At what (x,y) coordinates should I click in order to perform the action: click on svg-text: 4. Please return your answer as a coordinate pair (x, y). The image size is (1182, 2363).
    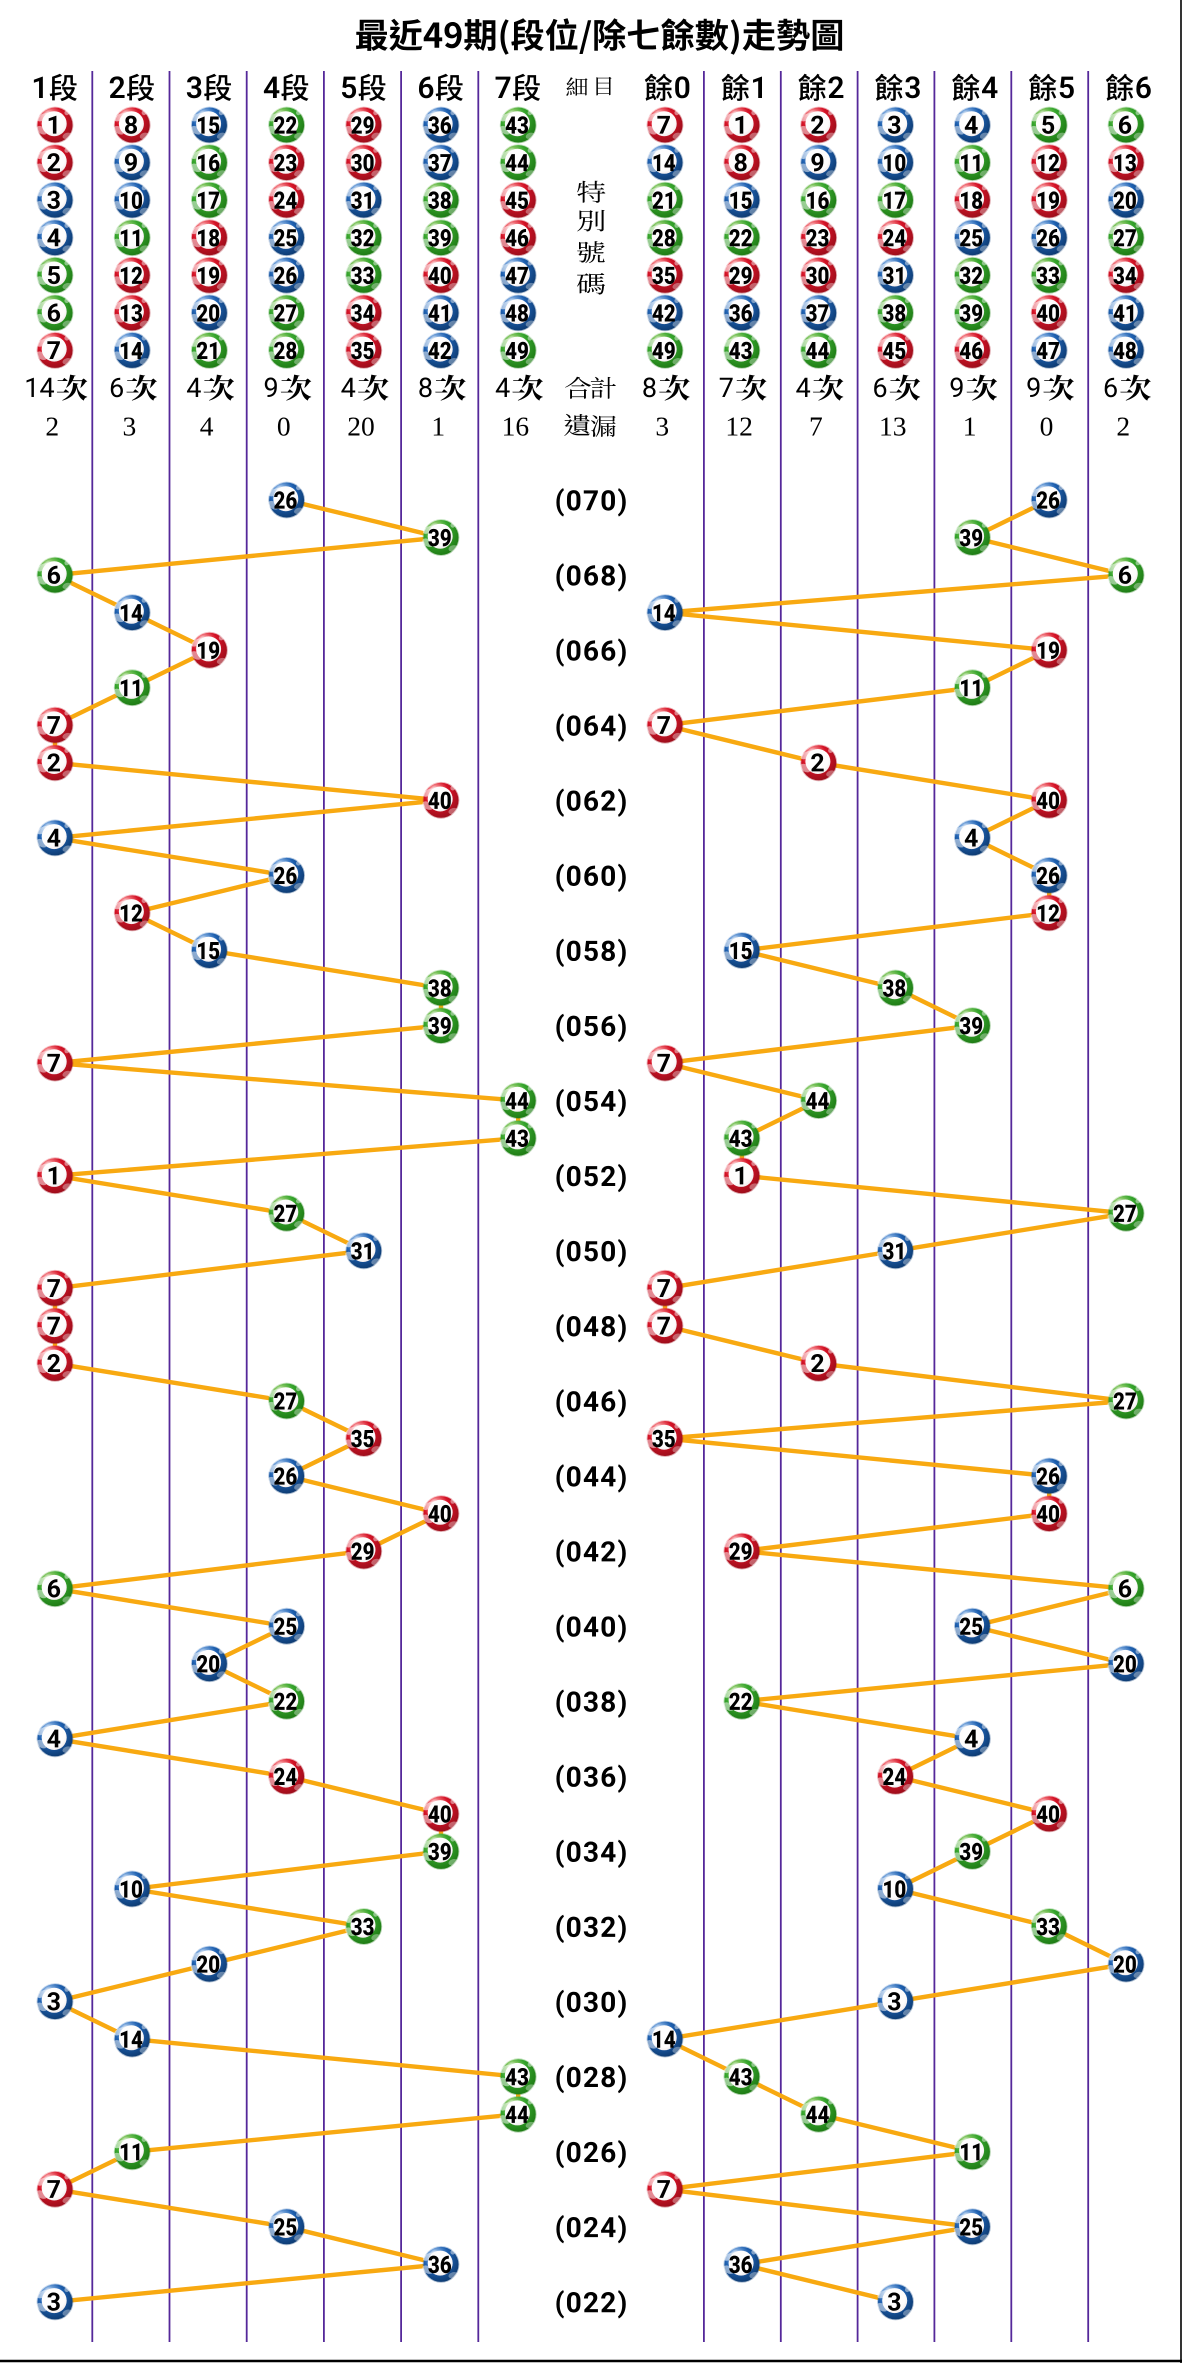
    Looking at the image, I should click on (207, 426).